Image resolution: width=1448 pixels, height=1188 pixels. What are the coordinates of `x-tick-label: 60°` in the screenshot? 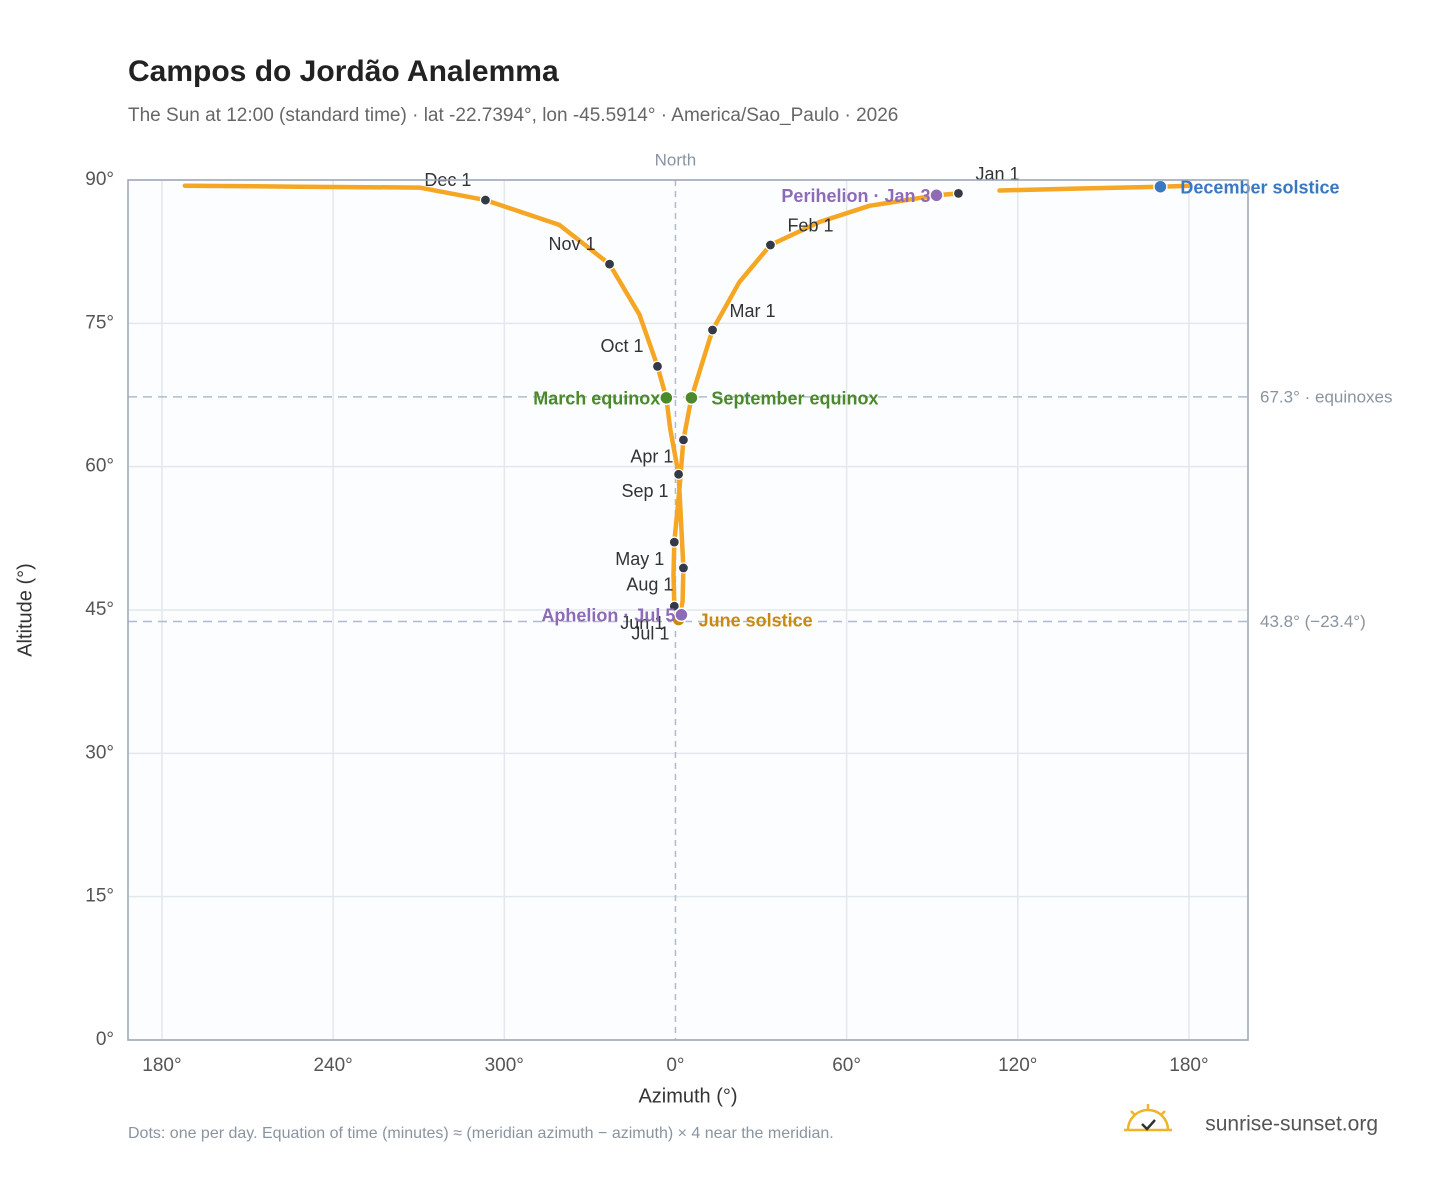 It's located at (846, 1065).